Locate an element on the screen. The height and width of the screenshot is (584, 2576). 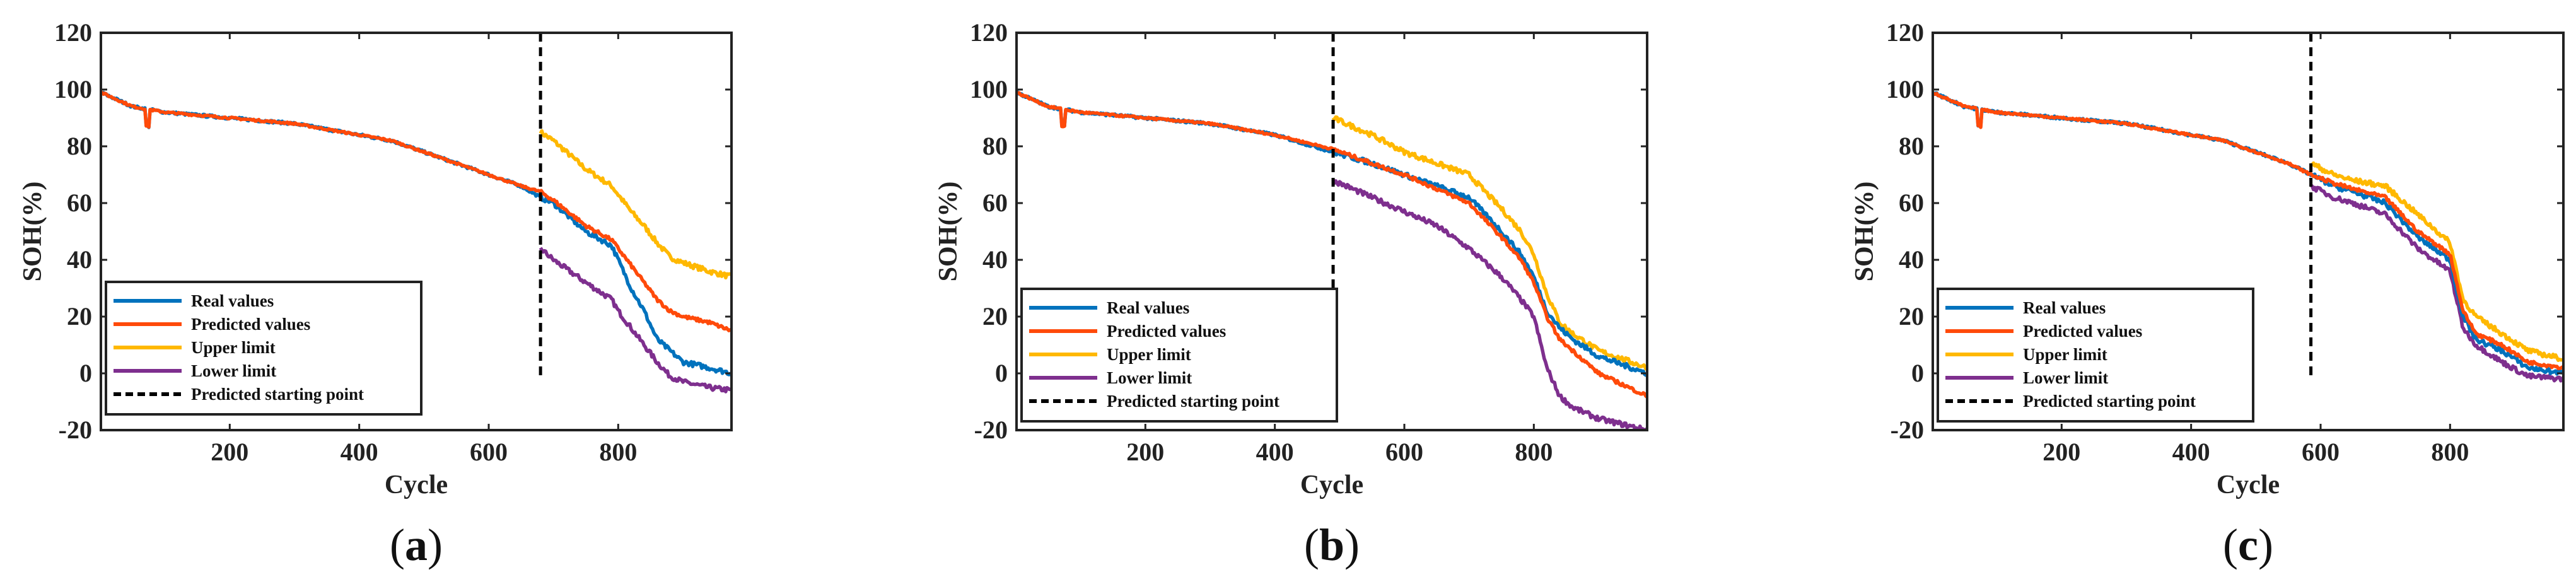
legend-box is located at coordinates (1179, 356).